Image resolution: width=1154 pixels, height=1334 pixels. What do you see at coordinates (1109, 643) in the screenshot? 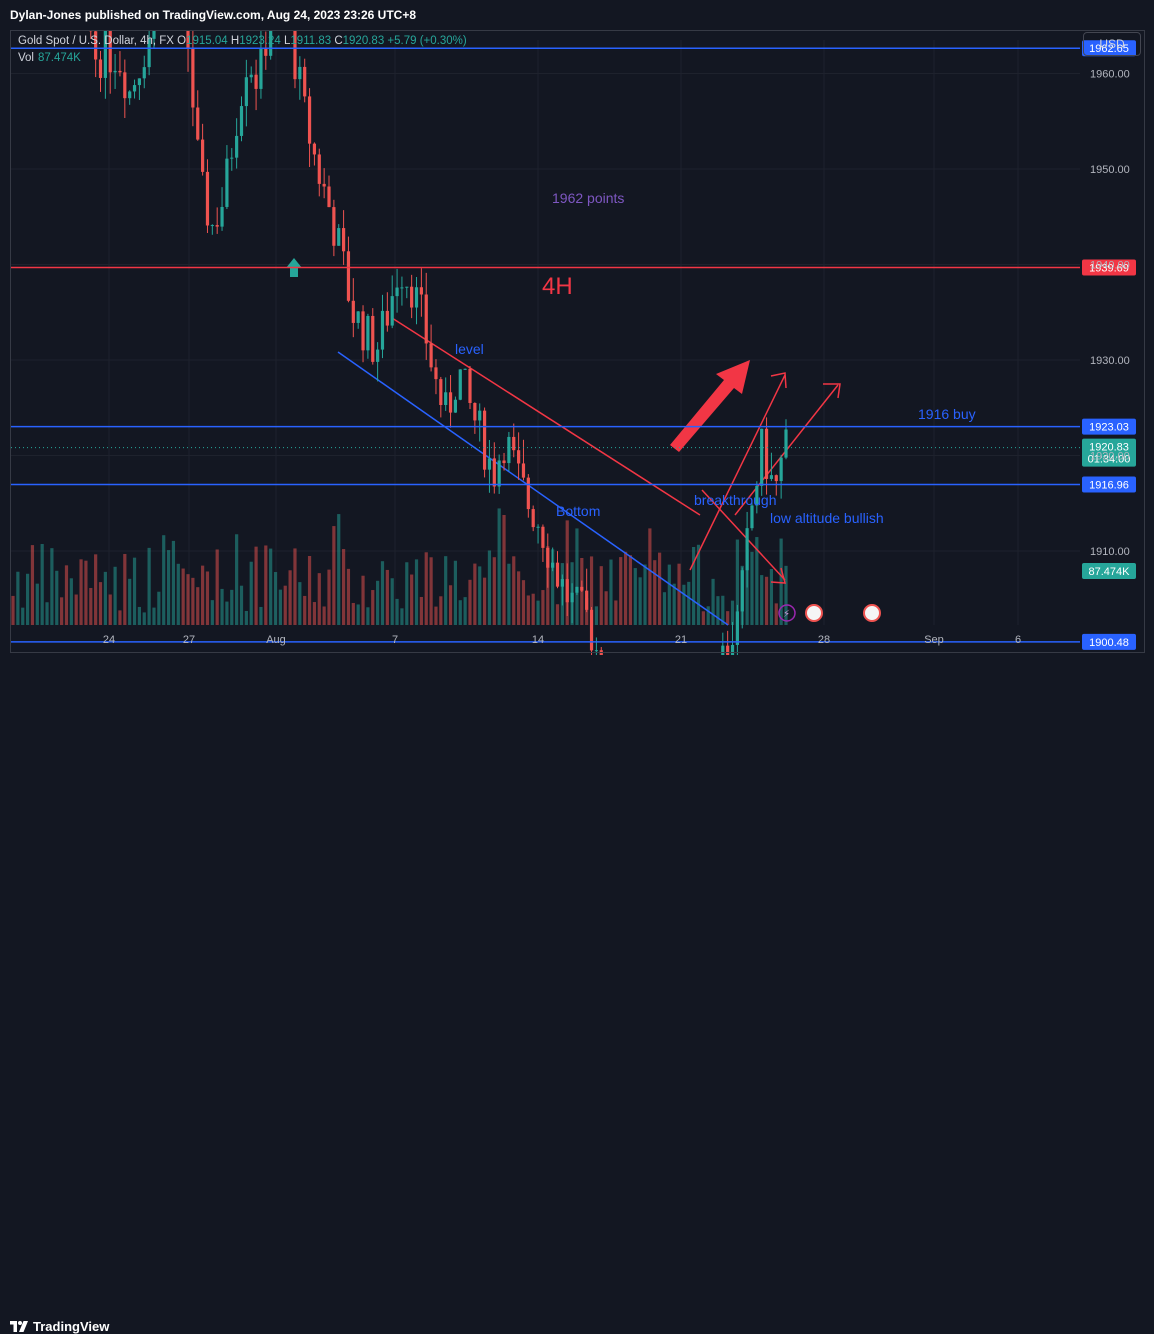
I see `price-line-label: 1900.48` at bounding box center [1109, 643].